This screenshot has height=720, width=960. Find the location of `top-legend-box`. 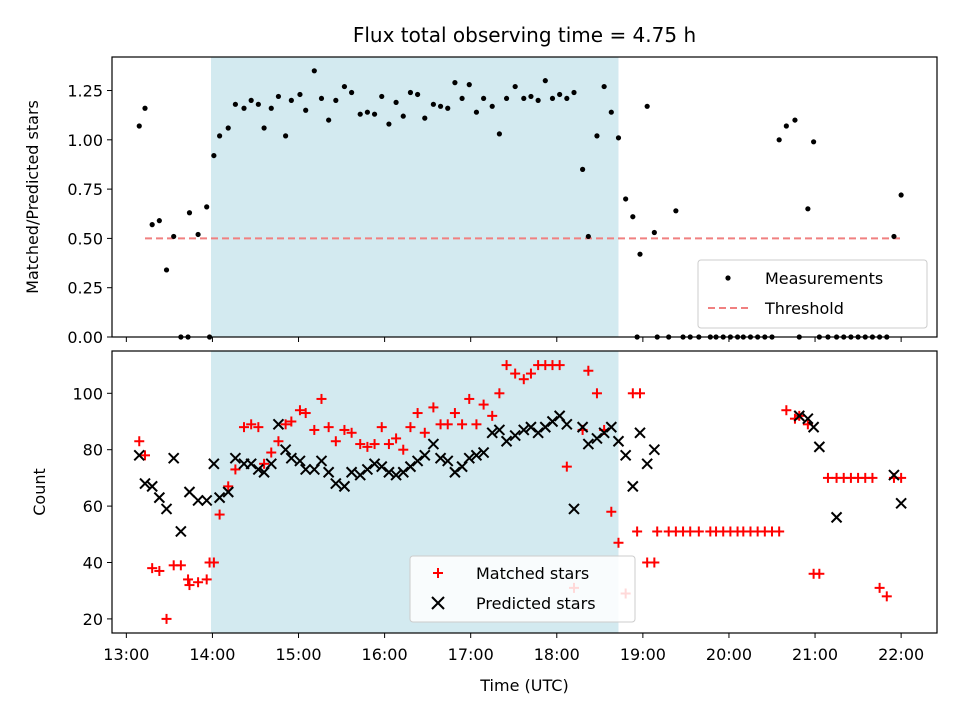

top-legend-box is located at coordinates (812, 294).